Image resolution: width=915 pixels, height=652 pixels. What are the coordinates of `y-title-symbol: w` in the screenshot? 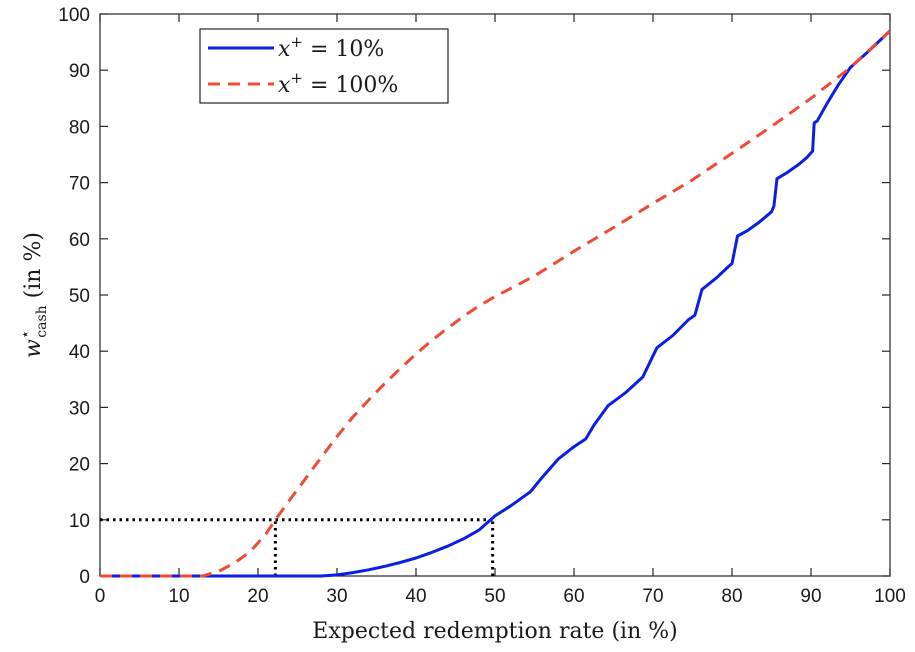 It's located at (33, 348).